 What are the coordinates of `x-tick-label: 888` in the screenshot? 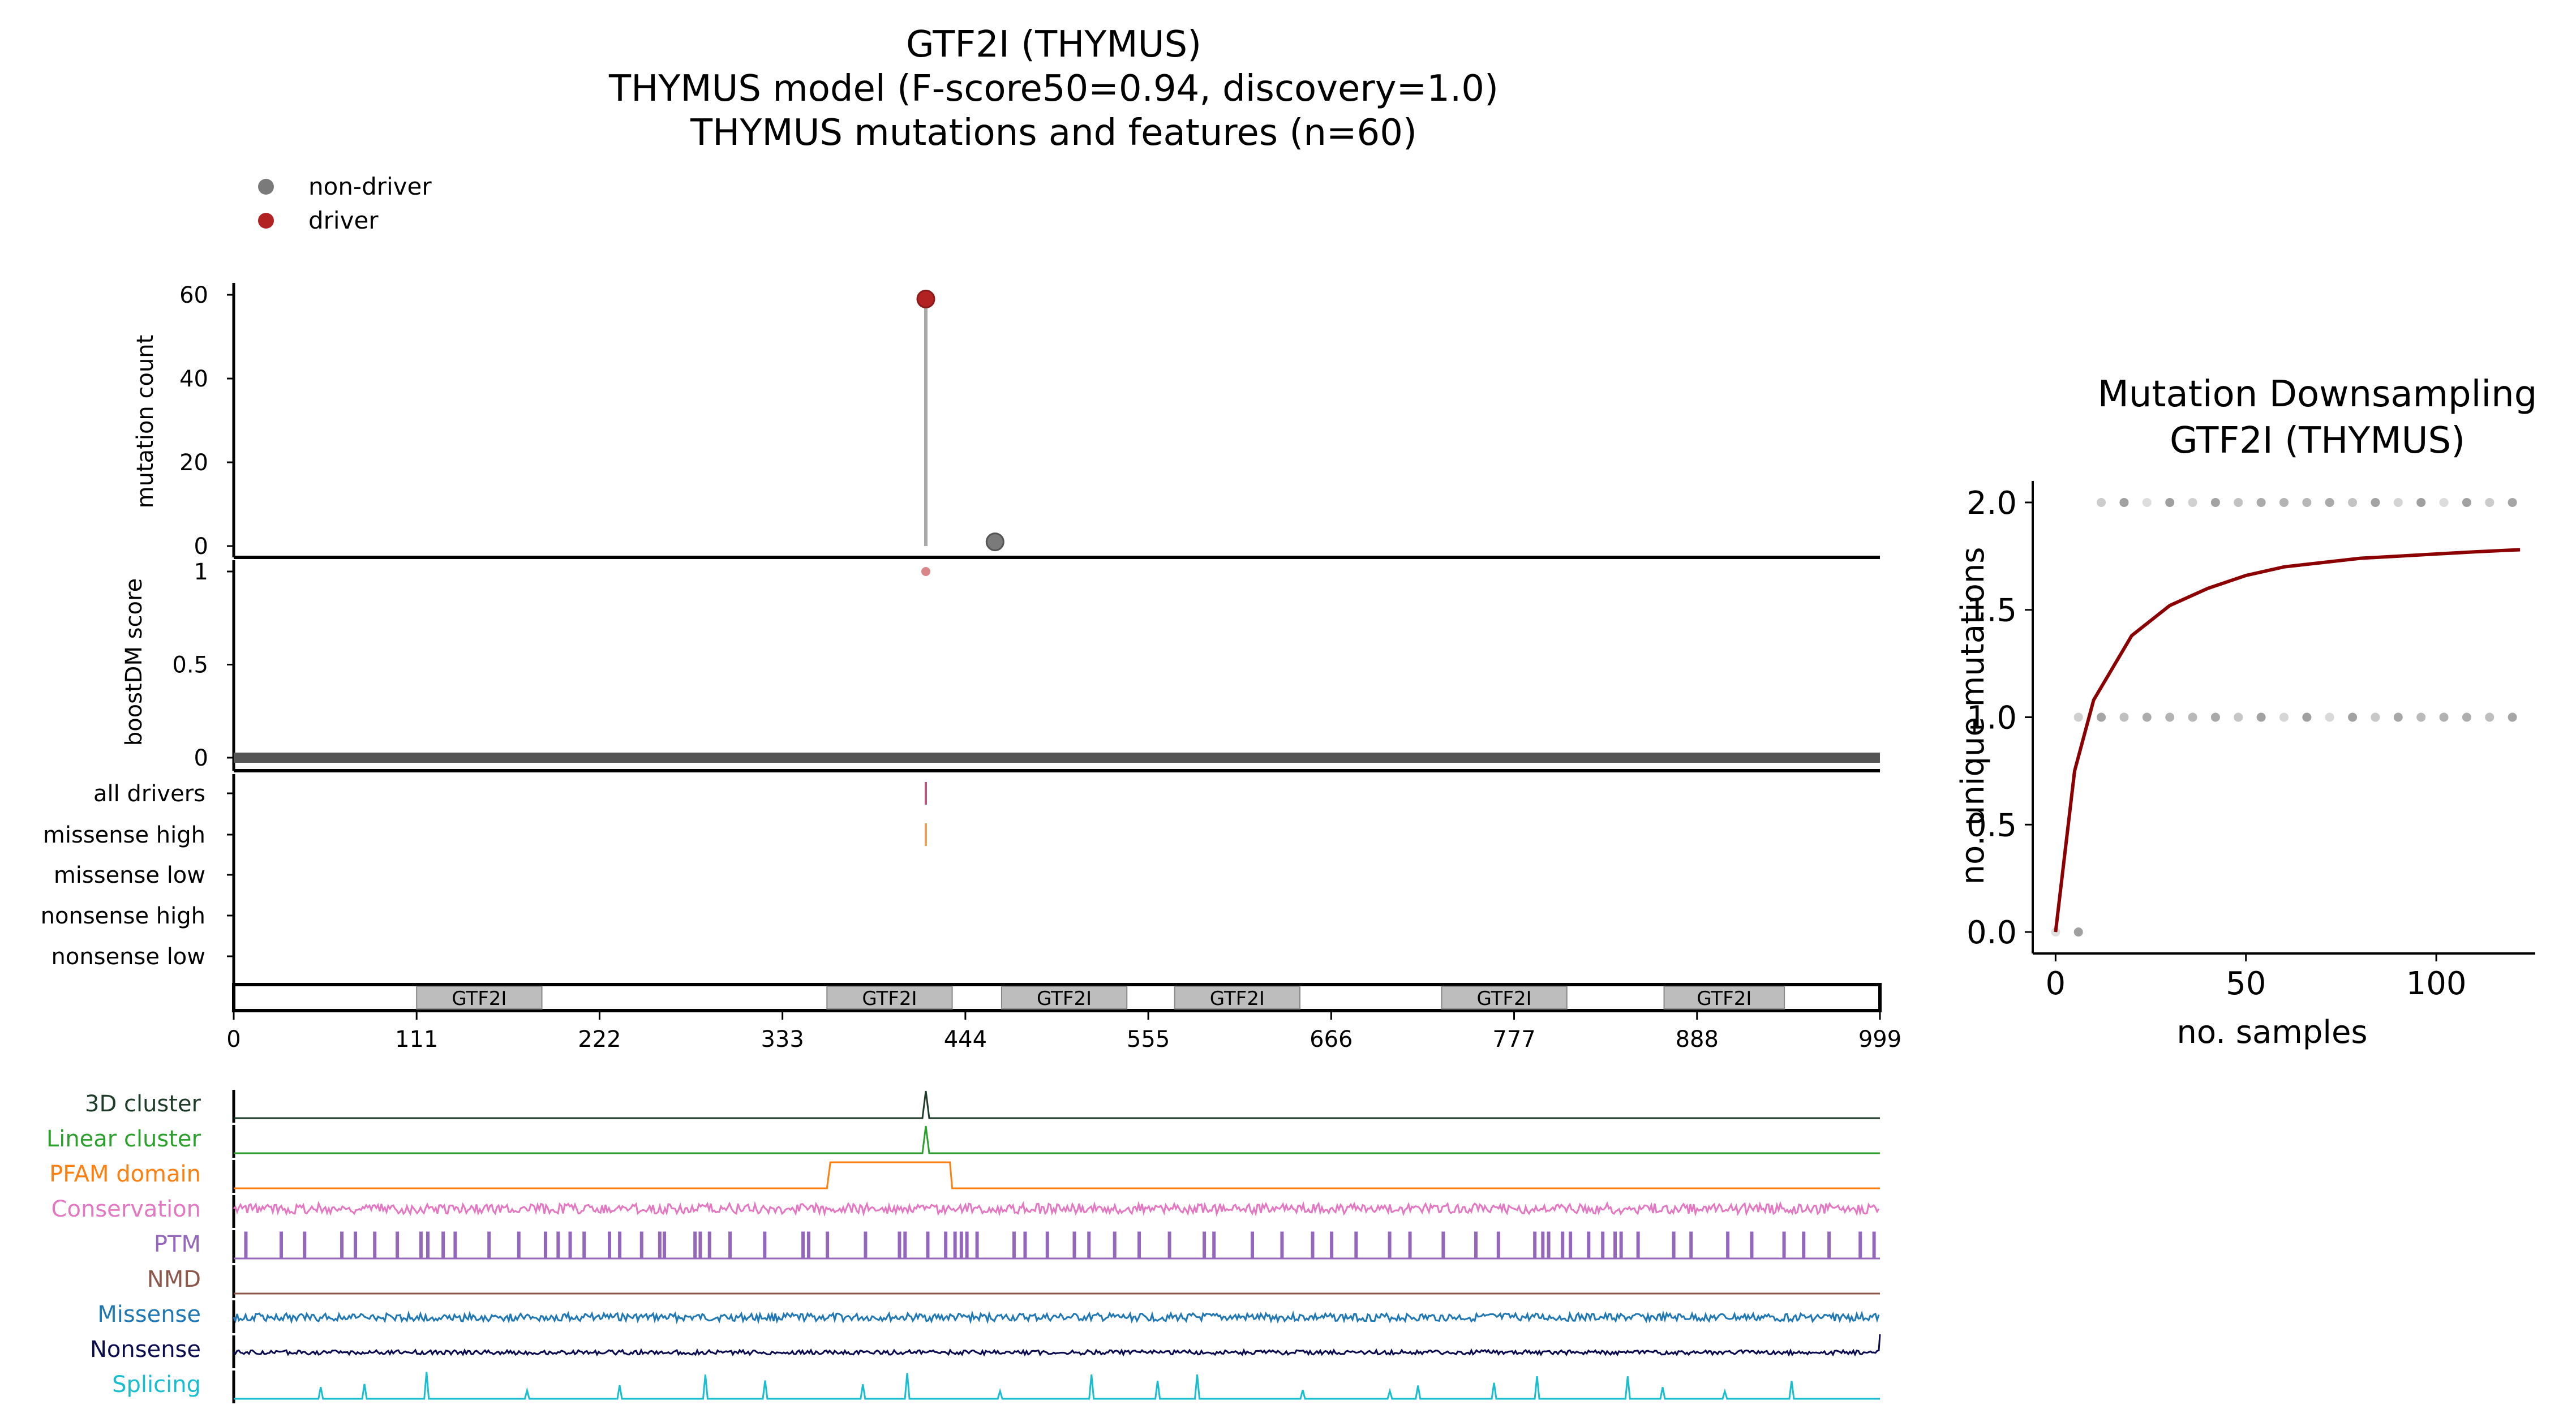 It's located at (1697, 1039).